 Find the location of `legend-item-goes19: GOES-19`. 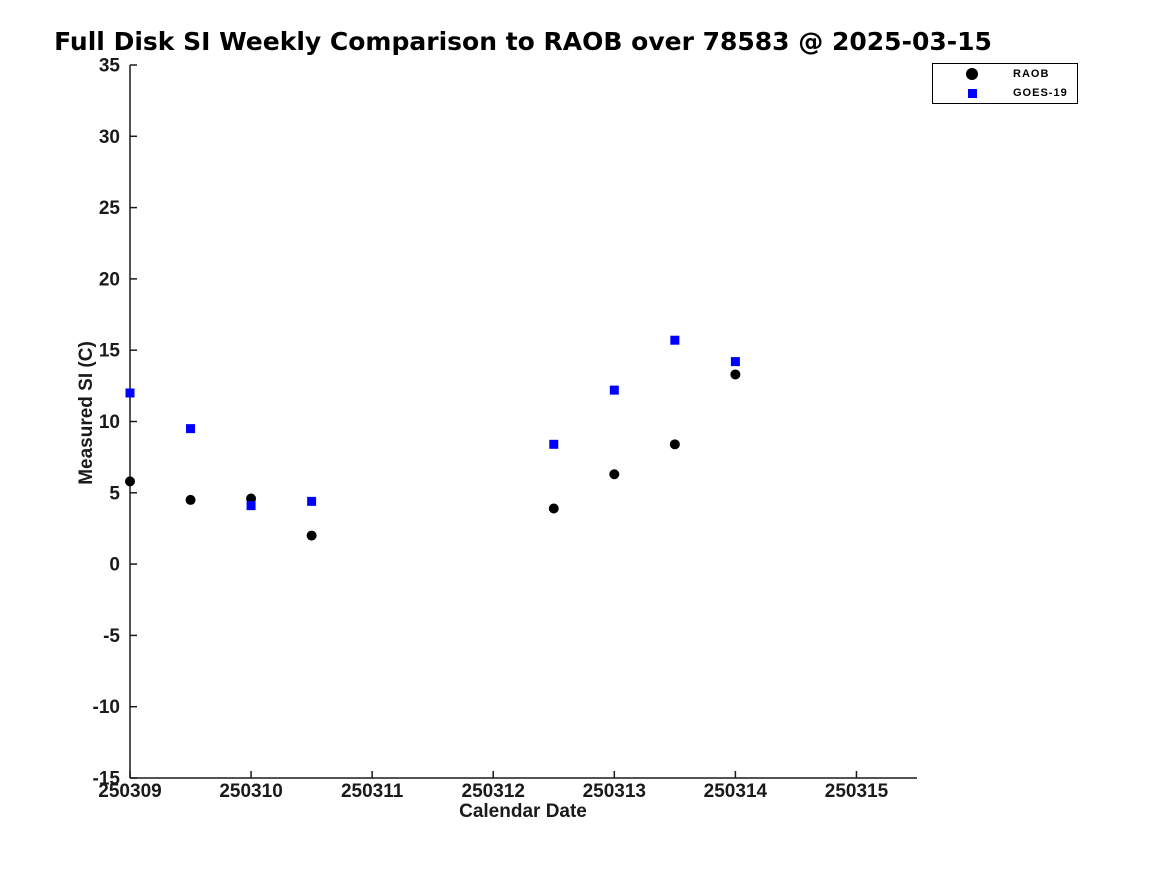

legend-item-goes19: GOES-19 is located at coordinates (1005, 94).